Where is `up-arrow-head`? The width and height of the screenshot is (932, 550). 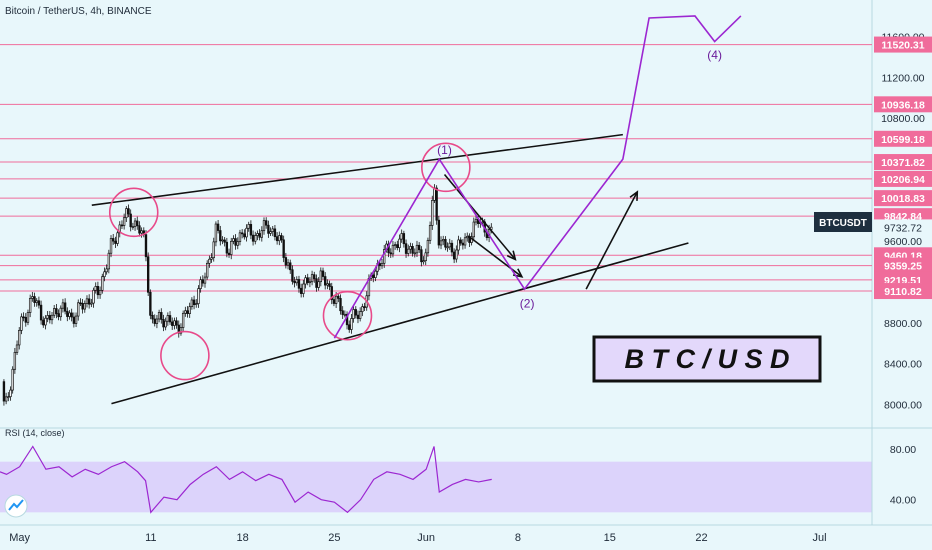
up-arrow-head is located at coordinates (634, 195).